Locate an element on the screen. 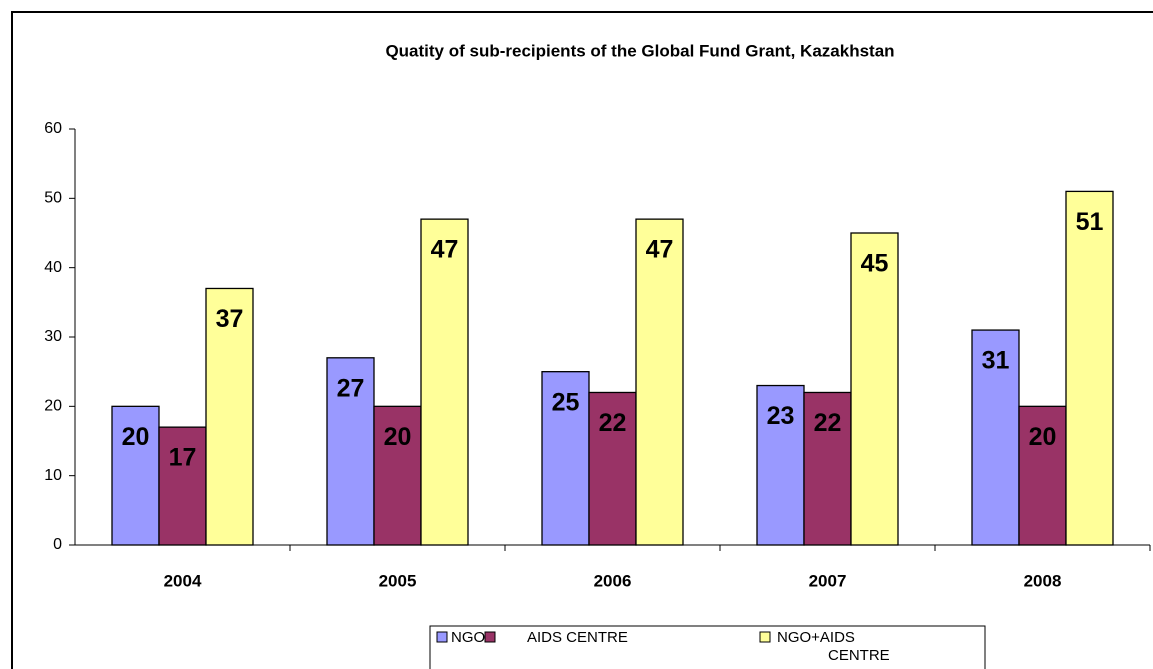 Image resolution: width=1153 pixels, height=669 pixels. x-tick-label: 2005 is located at coordinates (398, 580).